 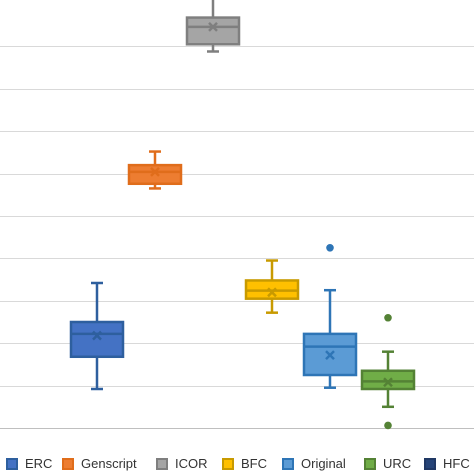 I want to click on legend-item-bfc: BFC, so click(x=244, y=463).